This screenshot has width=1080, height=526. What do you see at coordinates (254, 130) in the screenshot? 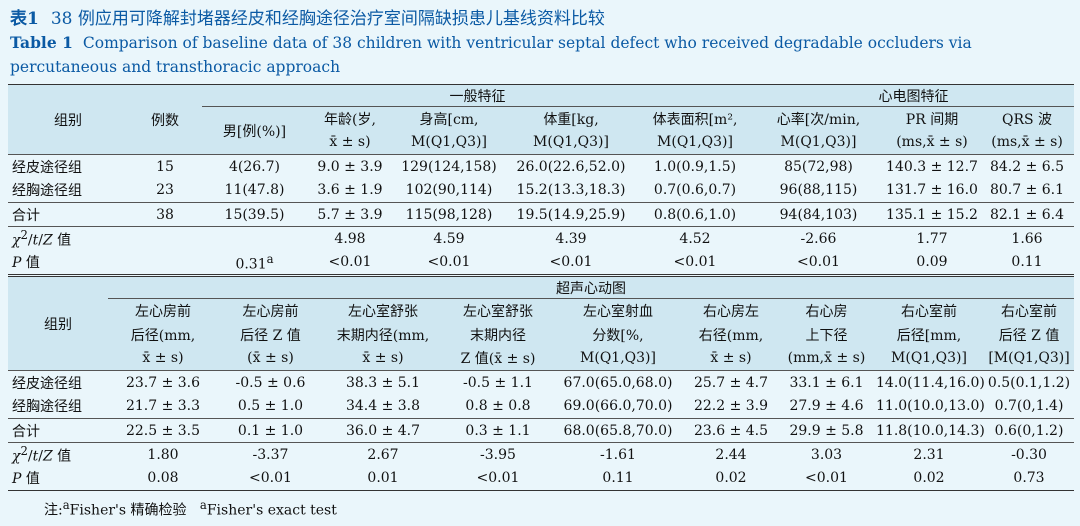
I see `col-header-male: 男[例(%)]` at bounding box center [254, 130].